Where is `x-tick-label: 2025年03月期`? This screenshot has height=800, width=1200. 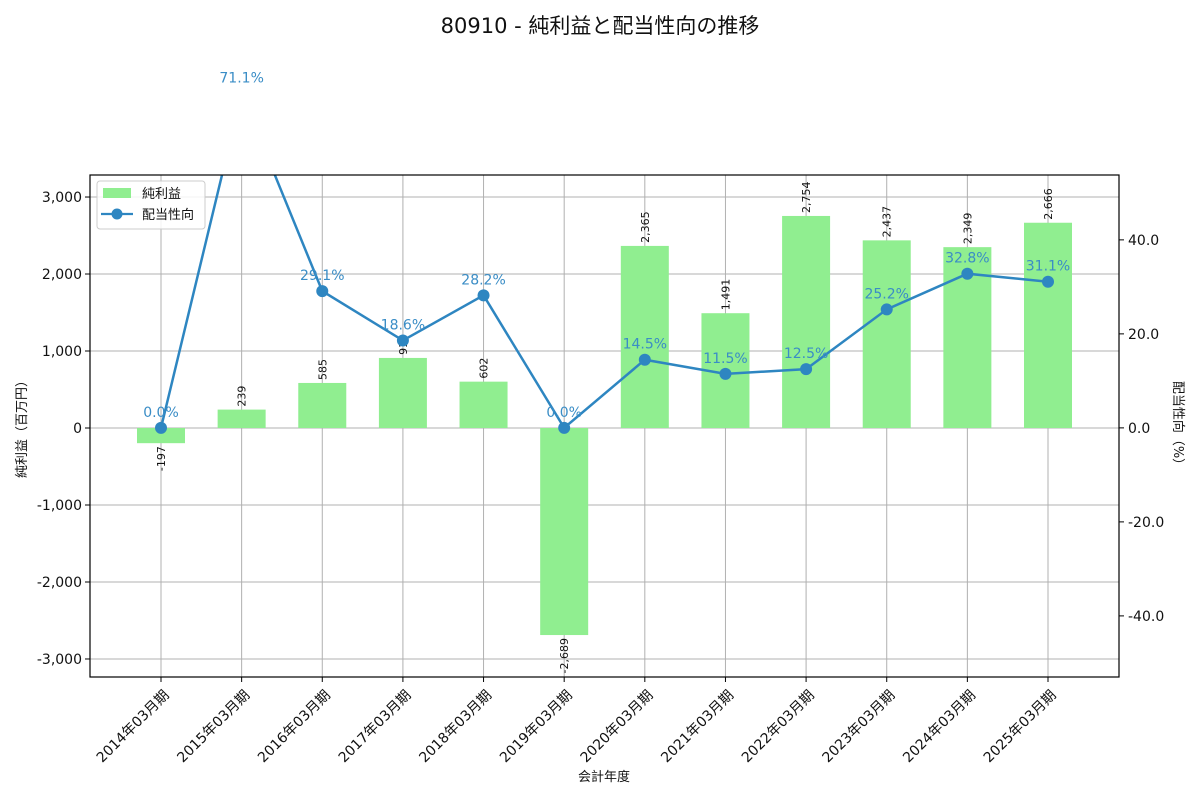
x-tick-label: 2025年03月期 is located at coordinates (1020, 726).